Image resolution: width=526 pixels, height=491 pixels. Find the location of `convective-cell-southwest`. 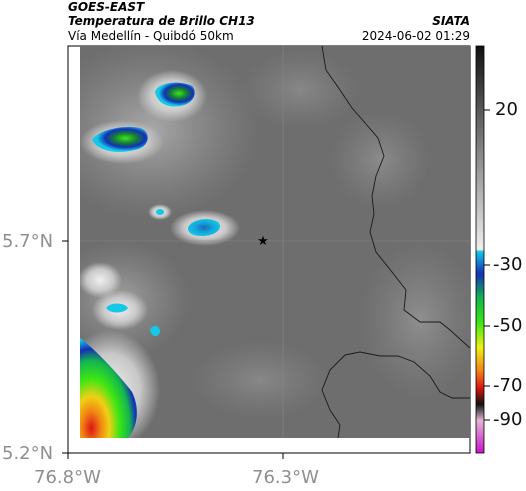

convective-cell-southwest is located at coordinates (108, 388).